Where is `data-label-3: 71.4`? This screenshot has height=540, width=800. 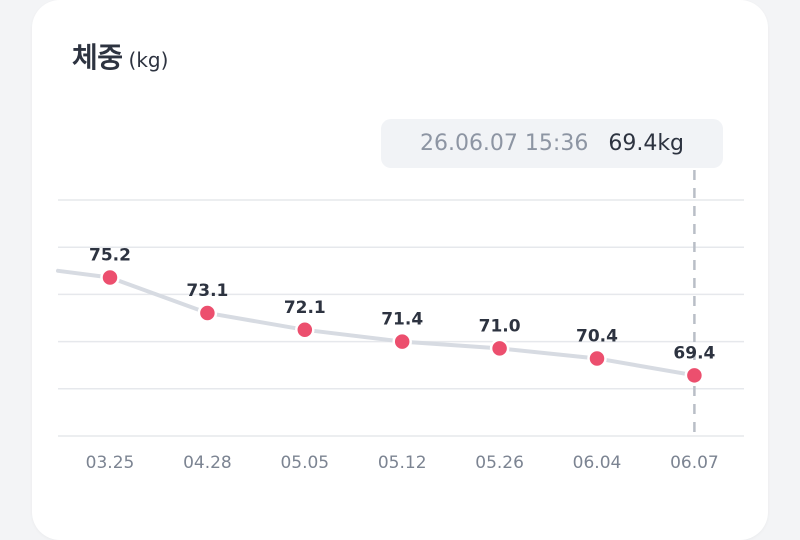 data-label-3: 71.4 is located at coordinates (402, 320).